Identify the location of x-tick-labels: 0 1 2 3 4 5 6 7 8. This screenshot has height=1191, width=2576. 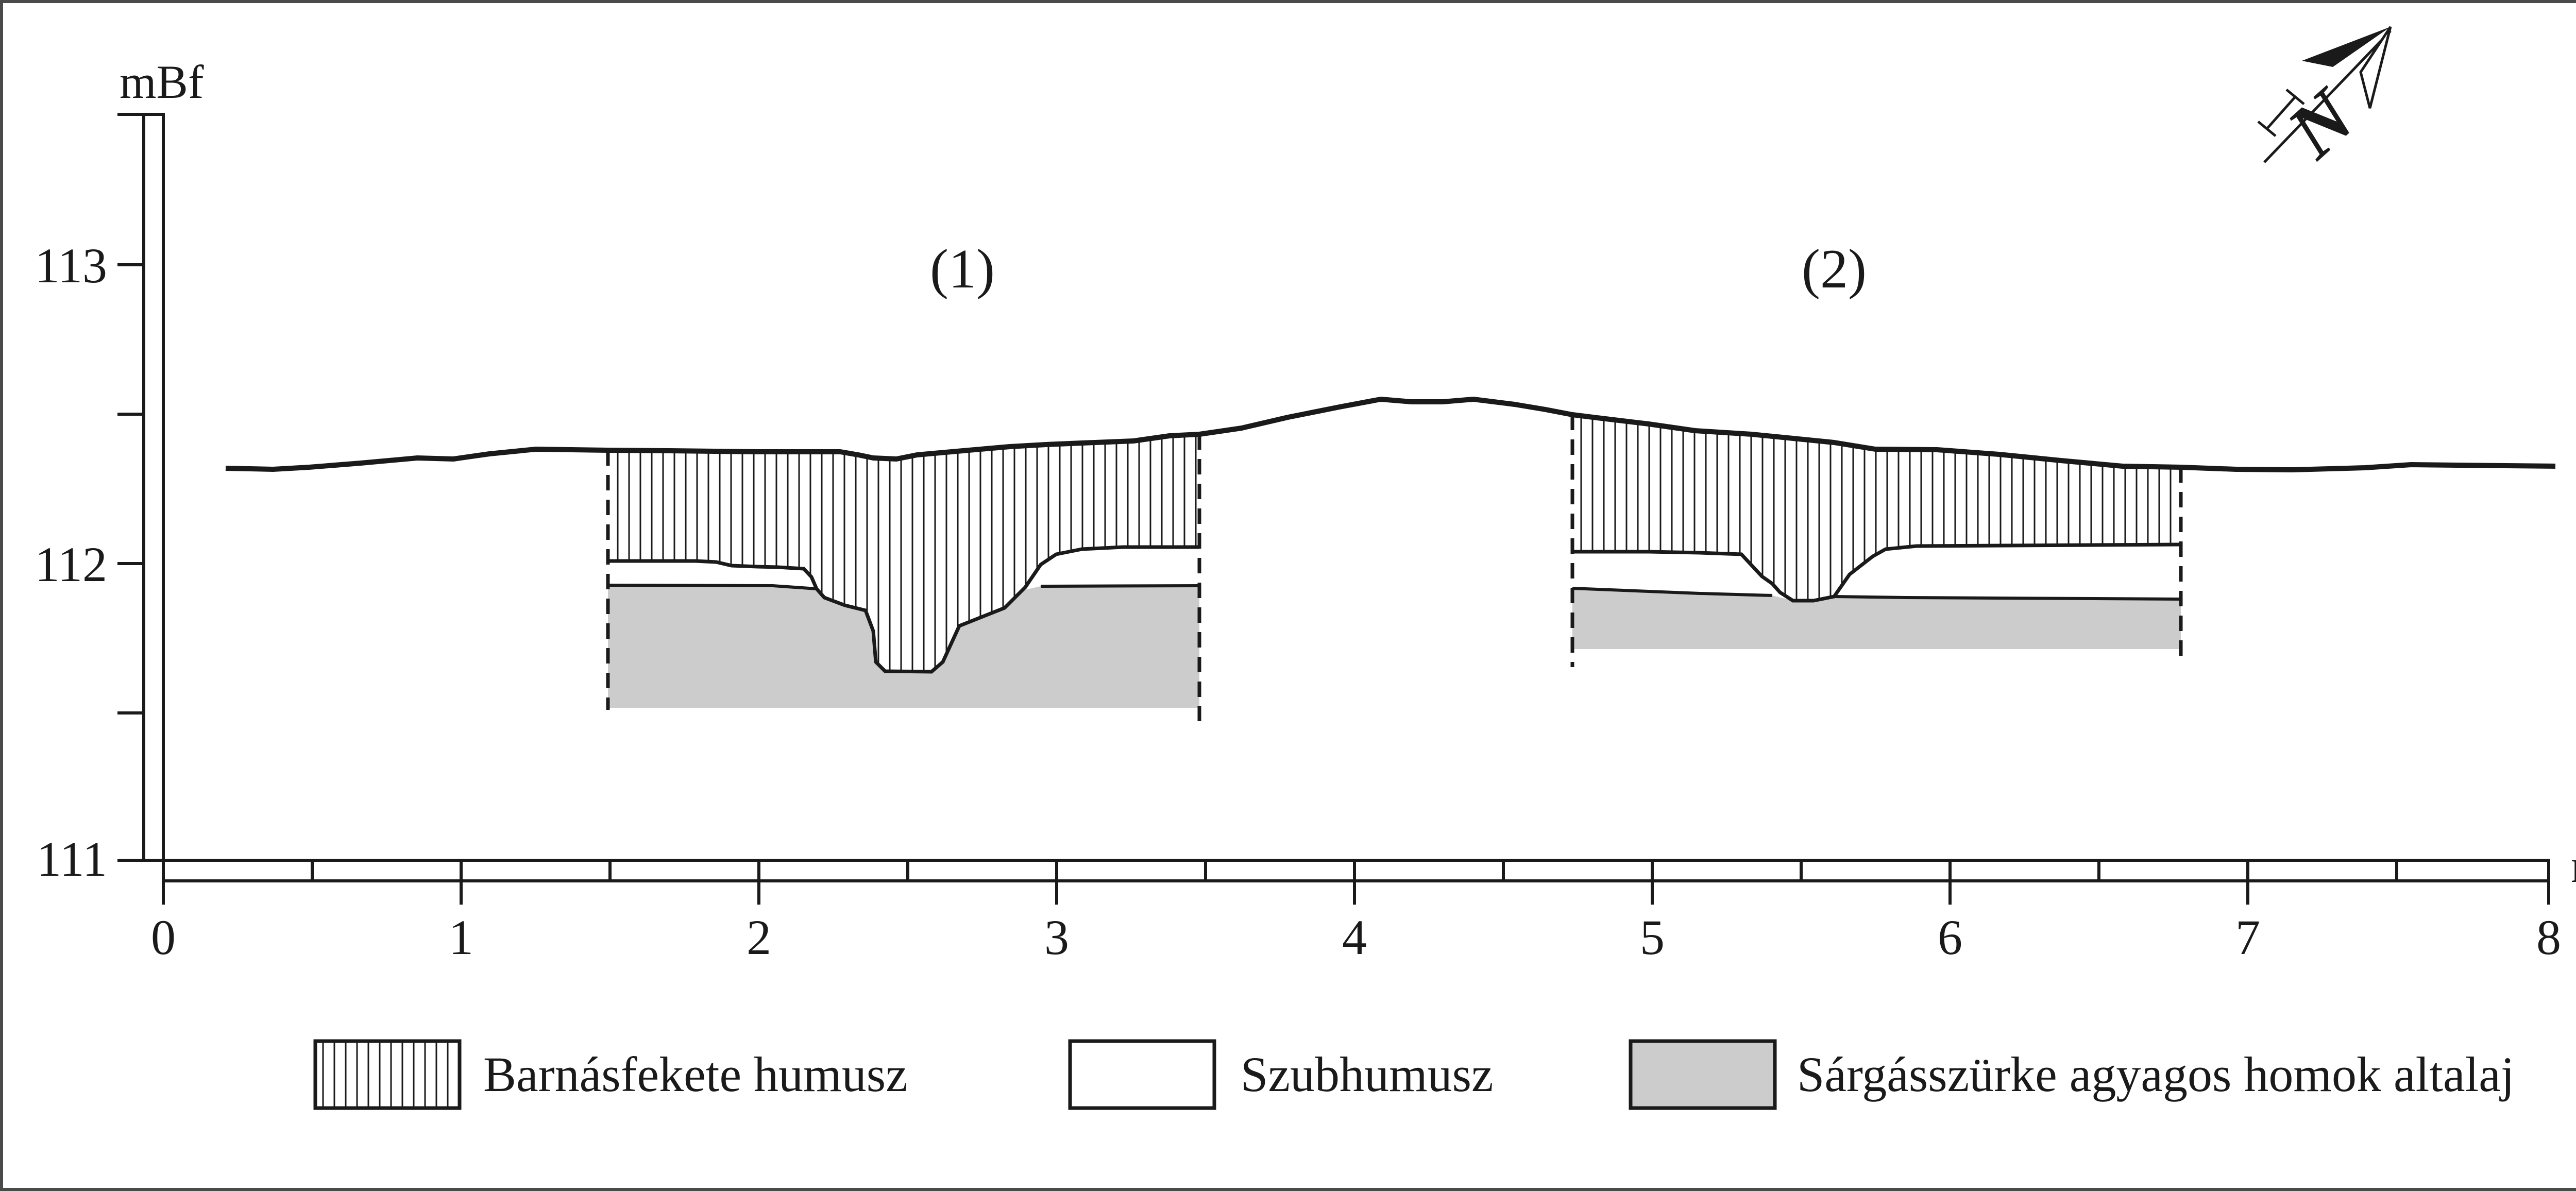
(1356, 938).